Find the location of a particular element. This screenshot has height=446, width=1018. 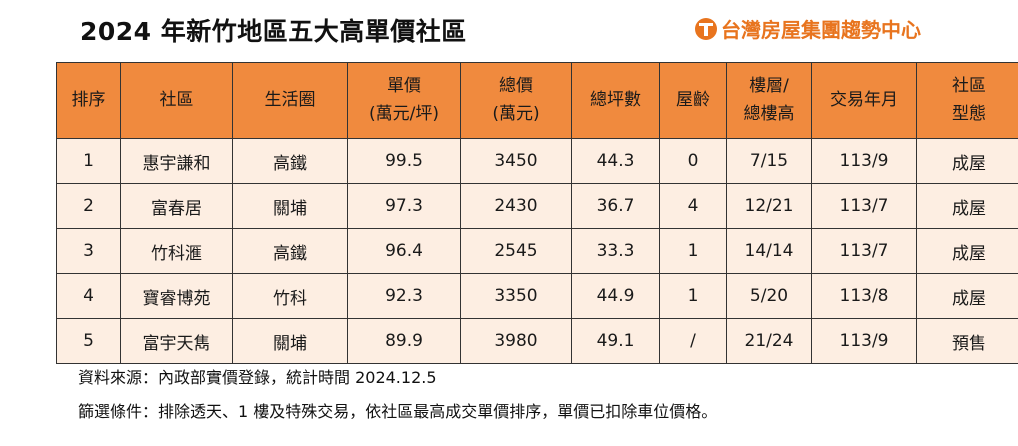

table-row: 2 富春居 關埔 97.3 2430 36.7 4 12/21 113/7 成屋 is located at coordinates (537, 206).